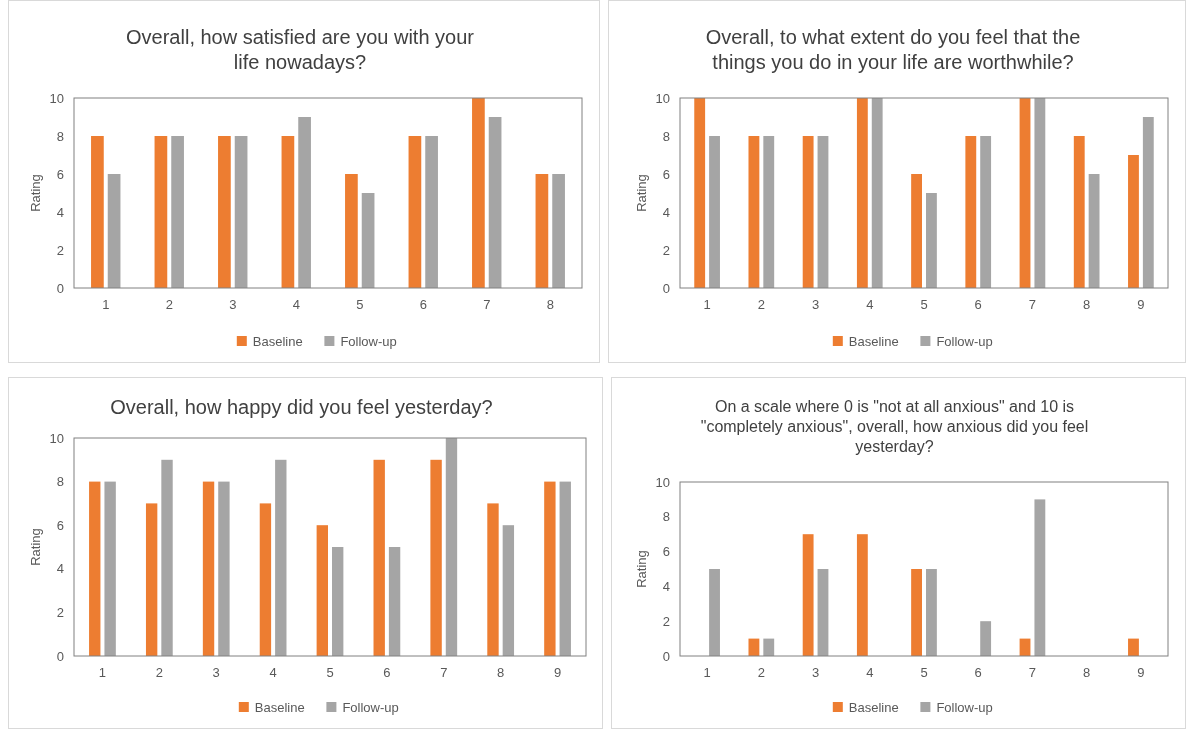 The width and height of the screenshot is (1186, 729). What do you see at coordinates (894, 426) in the screenshot?
I see `chart-title: On a scale where 0 is "not at all anxious" and 10 is "completely anxious", overall, how anxious did you feel yesterday?` at bounding box center [894, 426].